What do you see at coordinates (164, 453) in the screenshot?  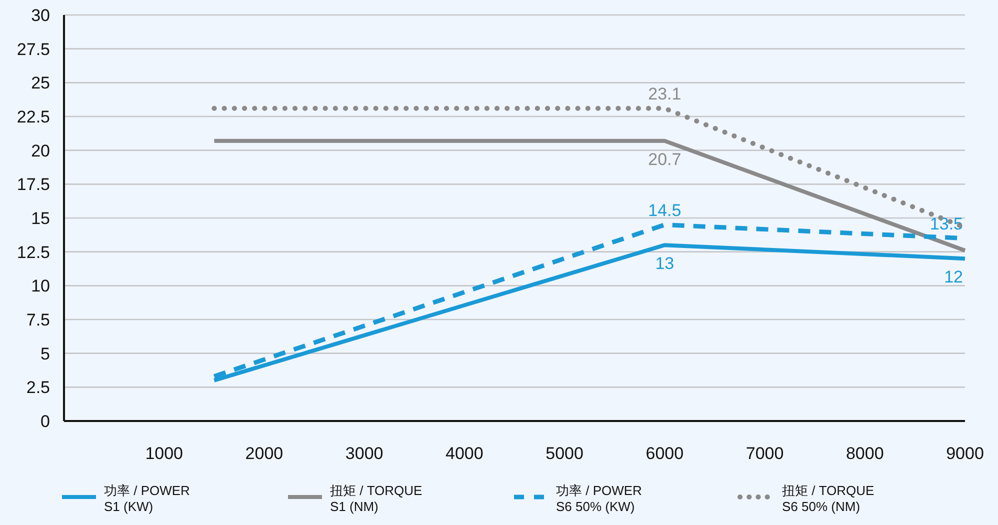 I see `x-tick-label: 1000` at bounding box center [164, 453].